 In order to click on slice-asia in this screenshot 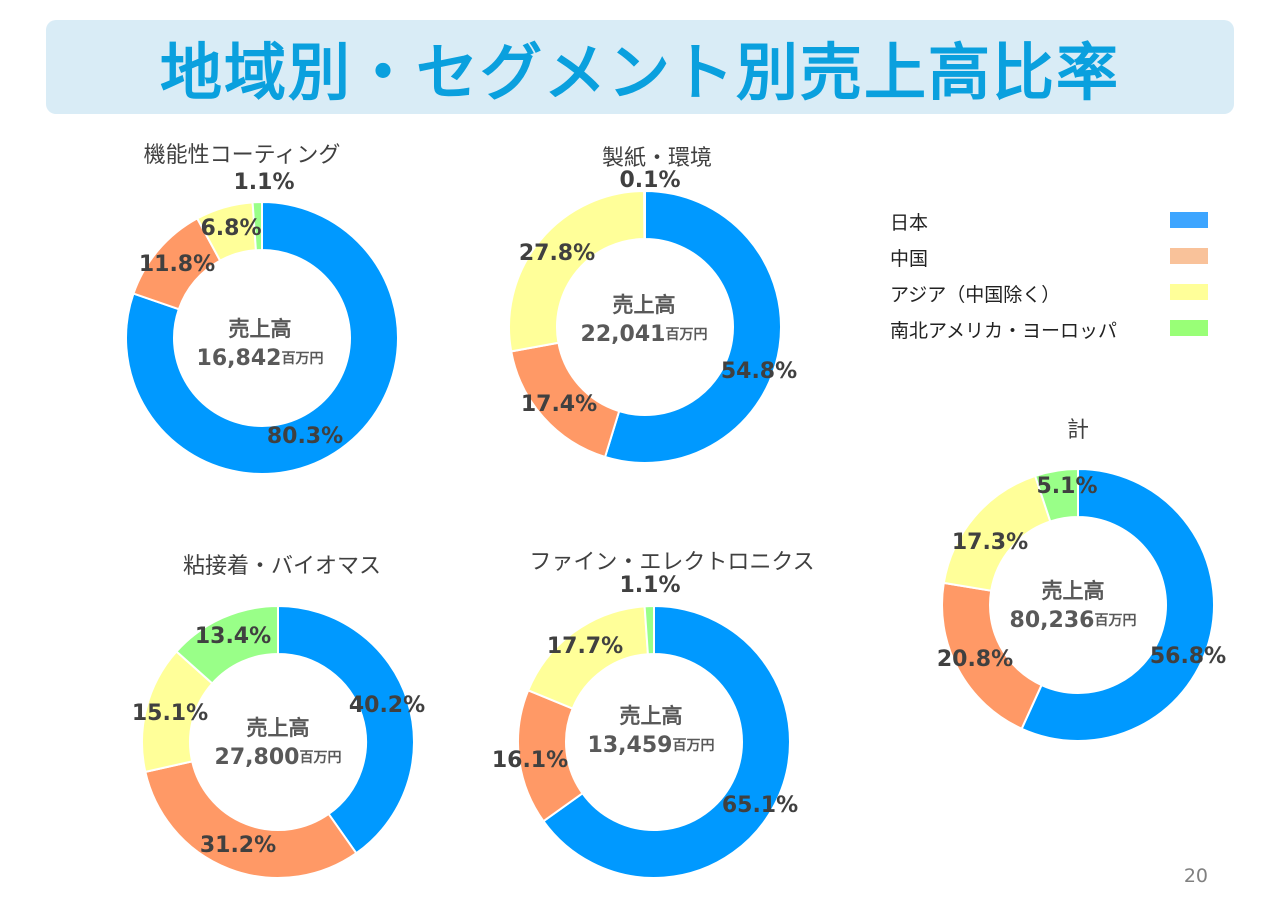, I will do `click(577, 271)`.